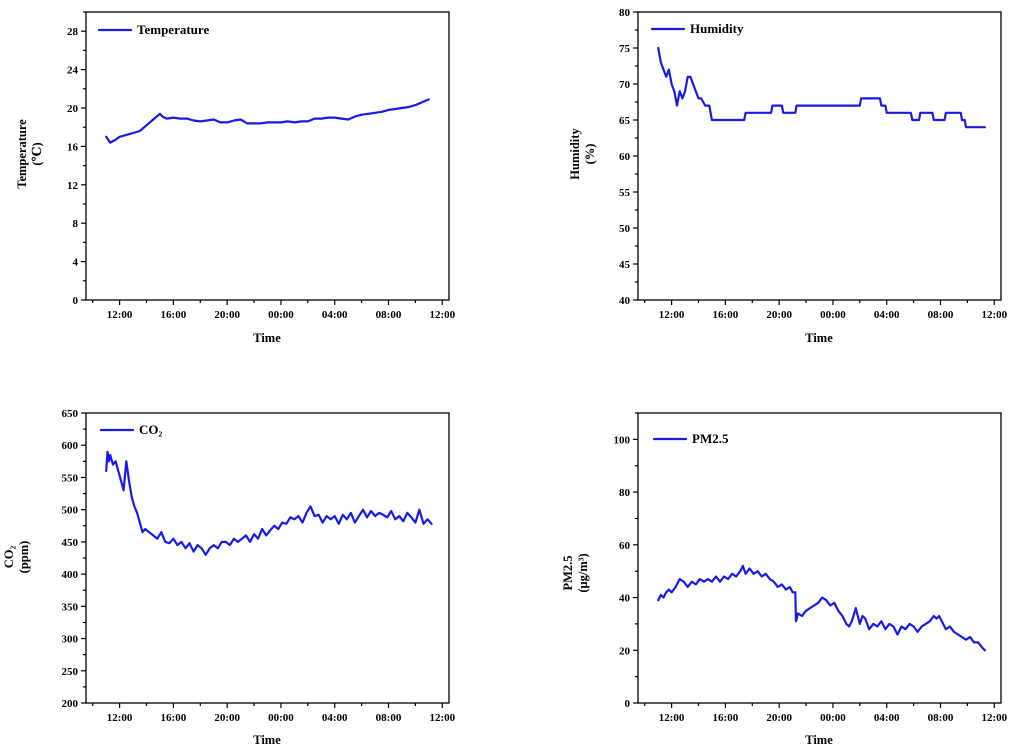 Image resolution: width=1014 pixels, height=748 pixels. I want to click on y-tick-label-co2: 500, so click(70, 511).